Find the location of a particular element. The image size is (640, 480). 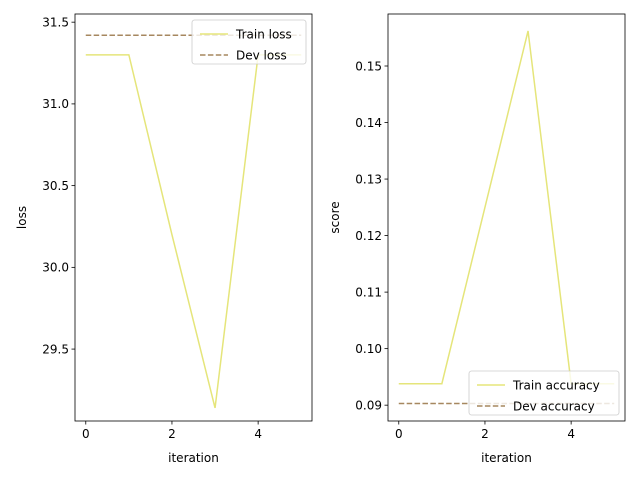

y-tick-label: 0.14 is located at coordinates (368, 123).